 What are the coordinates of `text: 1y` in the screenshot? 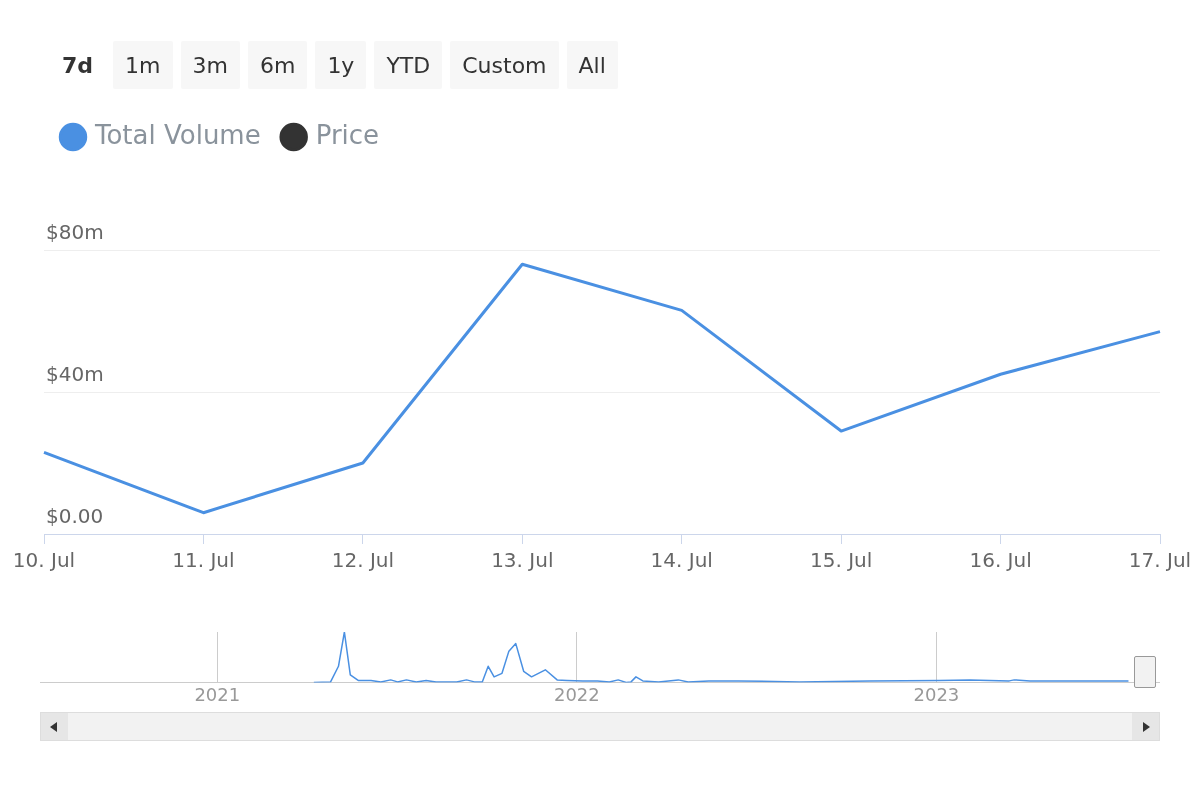 It's located at (341, 65).